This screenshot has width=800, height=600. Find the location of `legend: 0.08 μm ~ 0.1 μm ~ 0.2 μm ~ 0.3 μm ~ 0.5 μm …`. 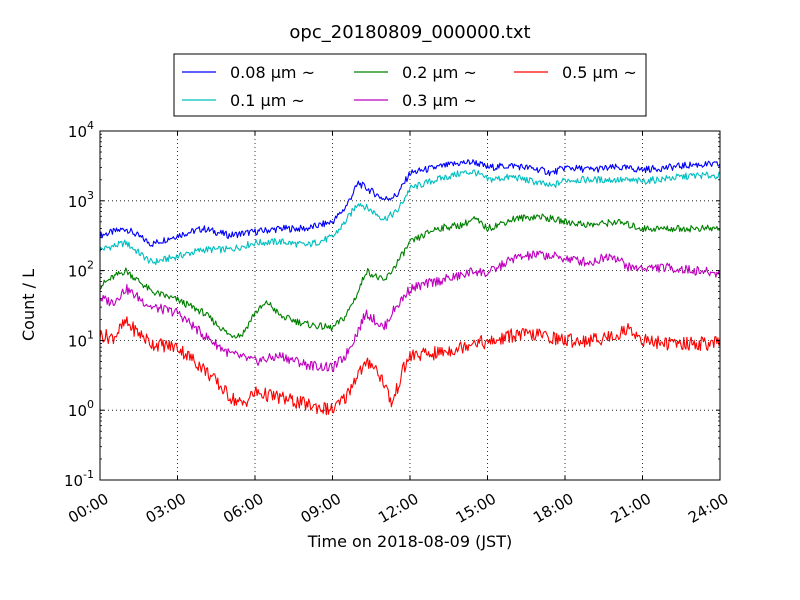

legend: 0.08 μm ~ 0.1 μm ~ 0.2 μm ~ 0.3 μm ~ 0.5 μm … is located at coordinates (410, 85).